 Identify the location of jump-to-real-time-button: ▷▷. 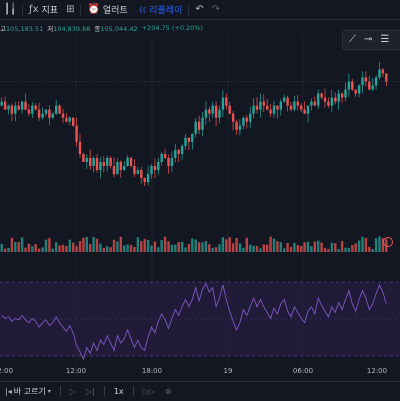
(149, 391).